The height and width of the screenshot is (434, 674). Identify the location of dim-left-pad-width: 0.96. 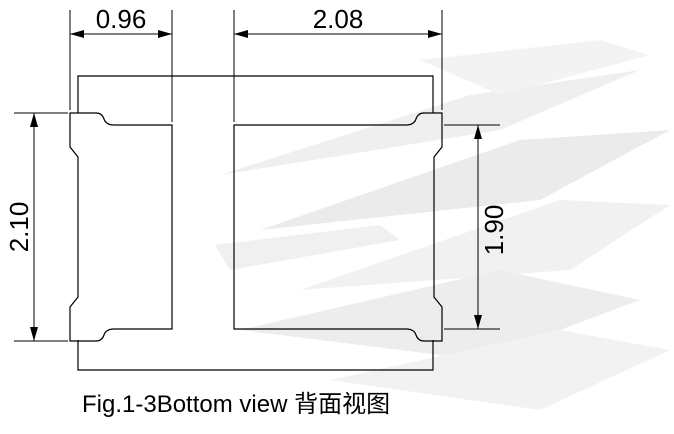
(121, 63).